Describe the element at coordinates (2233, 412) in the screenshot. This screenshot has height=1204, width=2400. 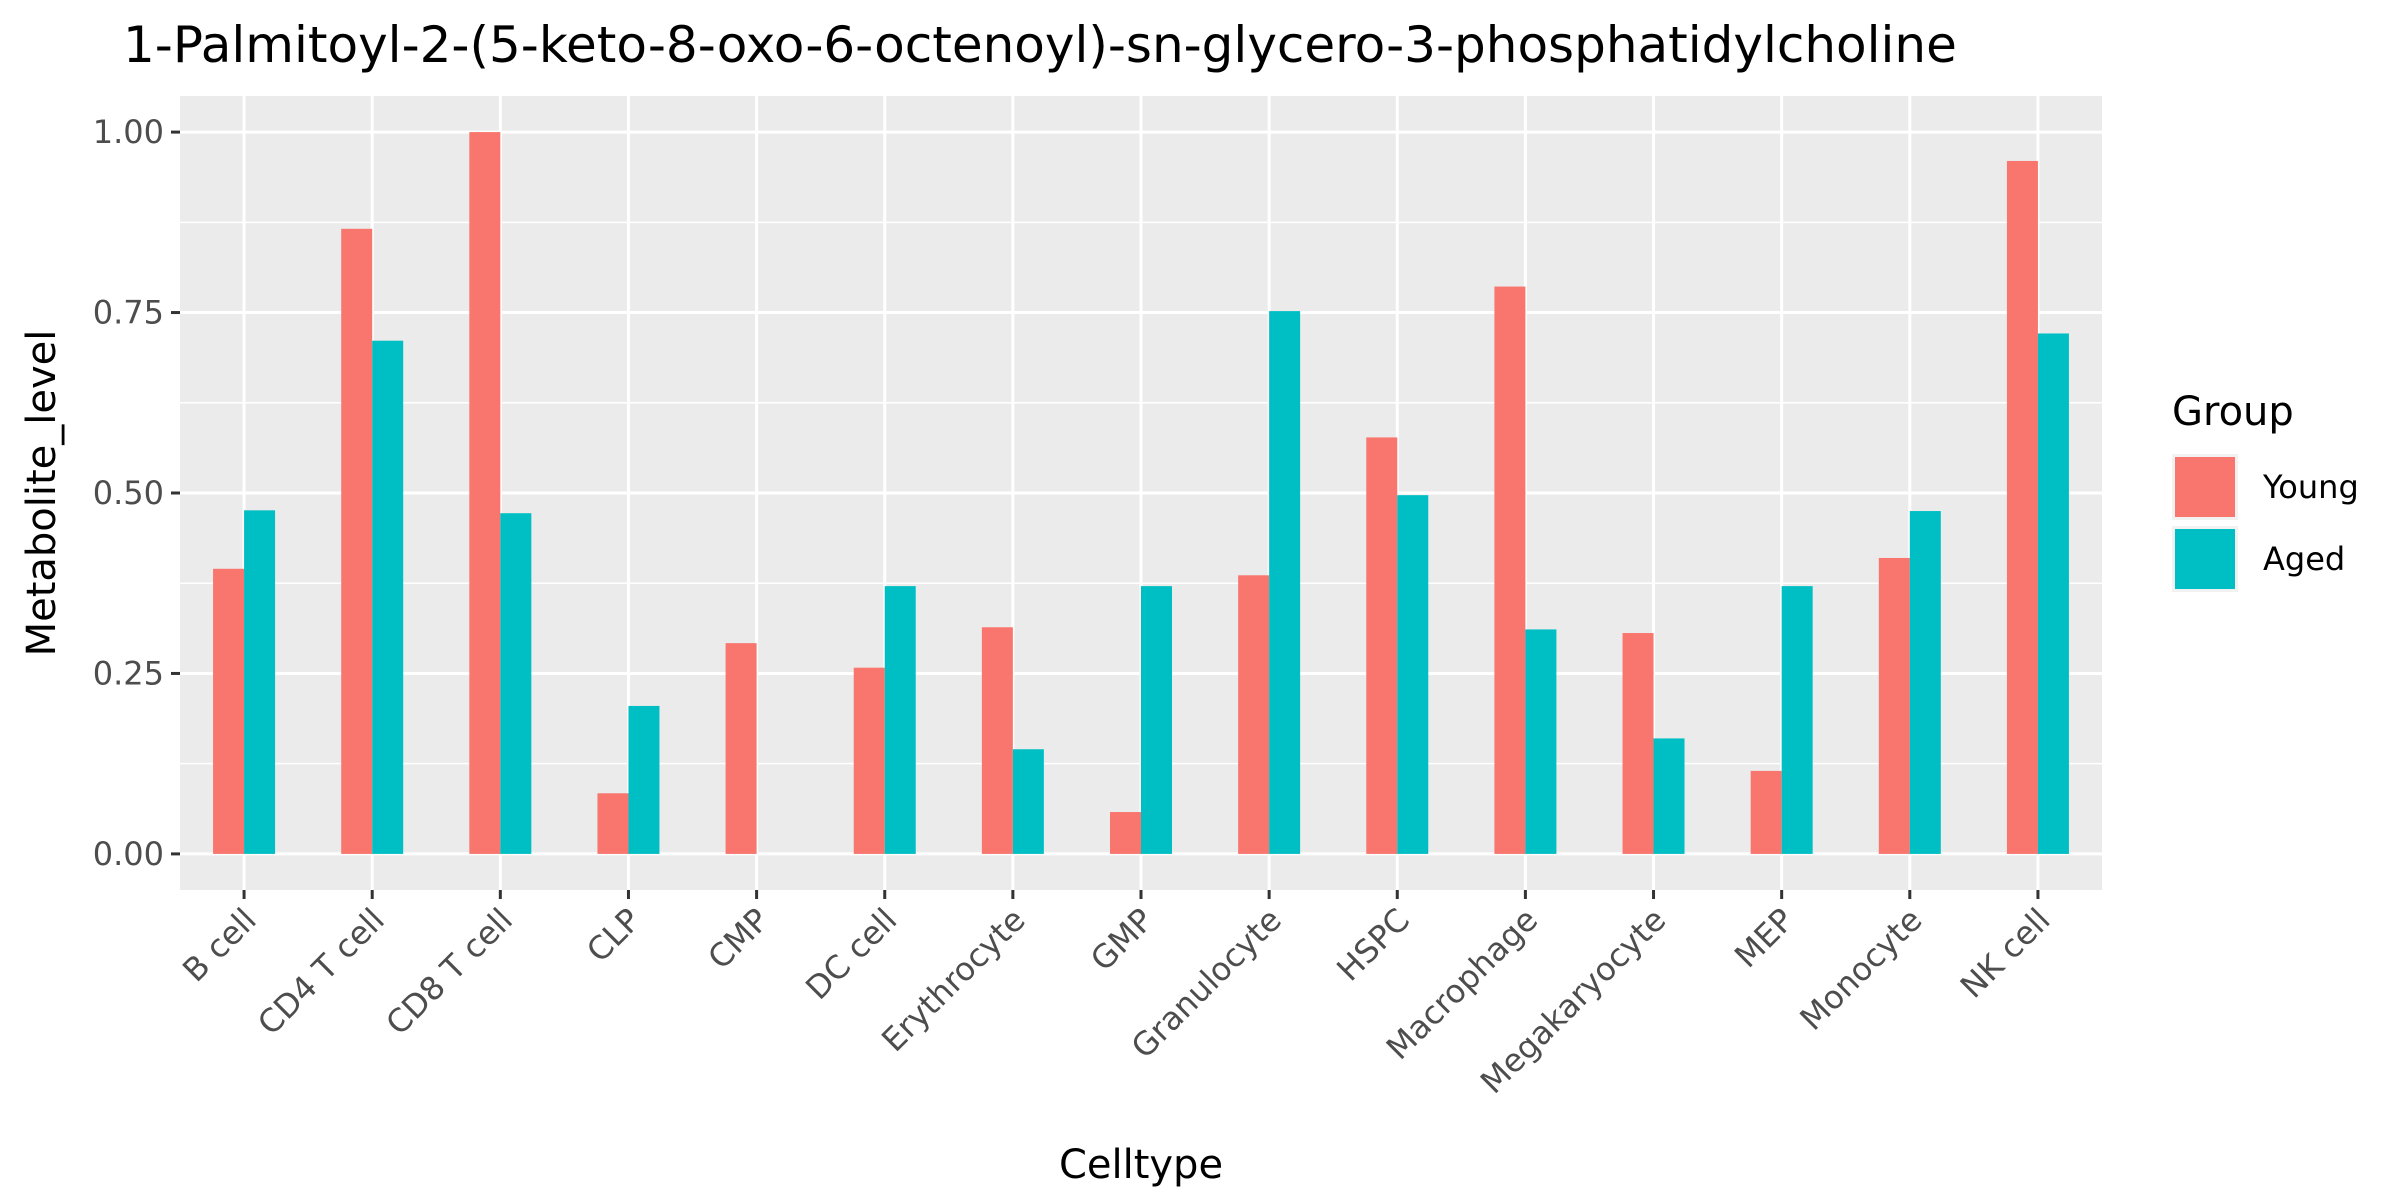
I see `legend-title: Group` at that location.